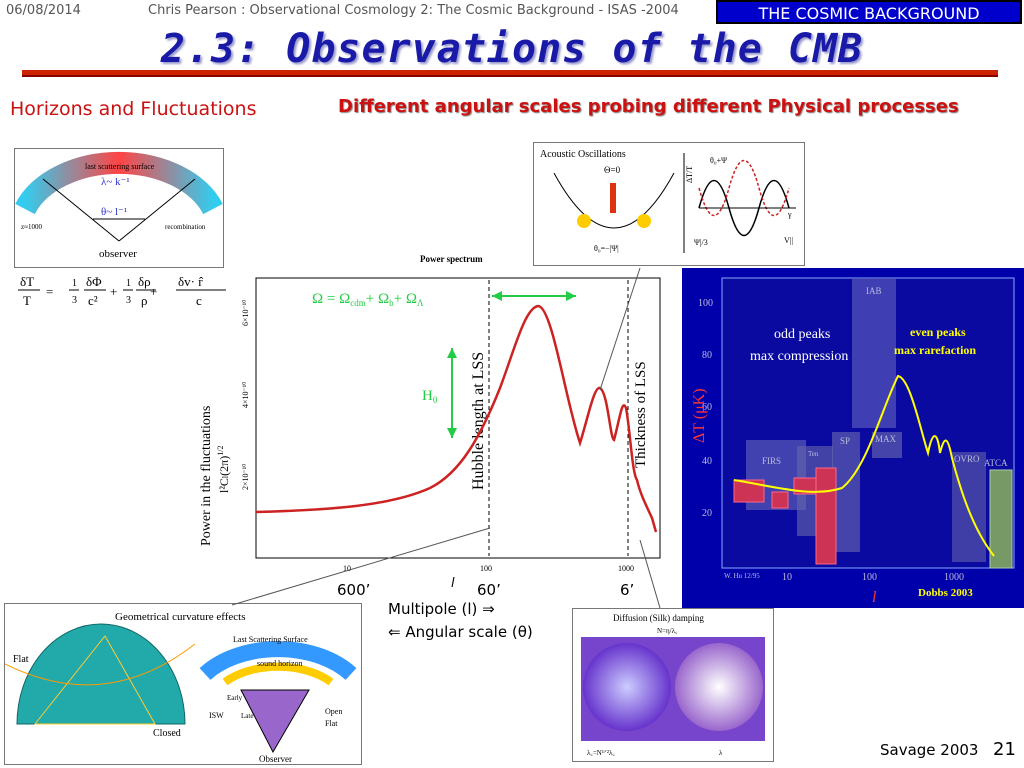 This screenshot has width=1024, height=768. What do you see at coordinates (967, 459) in the screenshot?
I see `ovro-label: OVRO` at bounding box center [967, 459].